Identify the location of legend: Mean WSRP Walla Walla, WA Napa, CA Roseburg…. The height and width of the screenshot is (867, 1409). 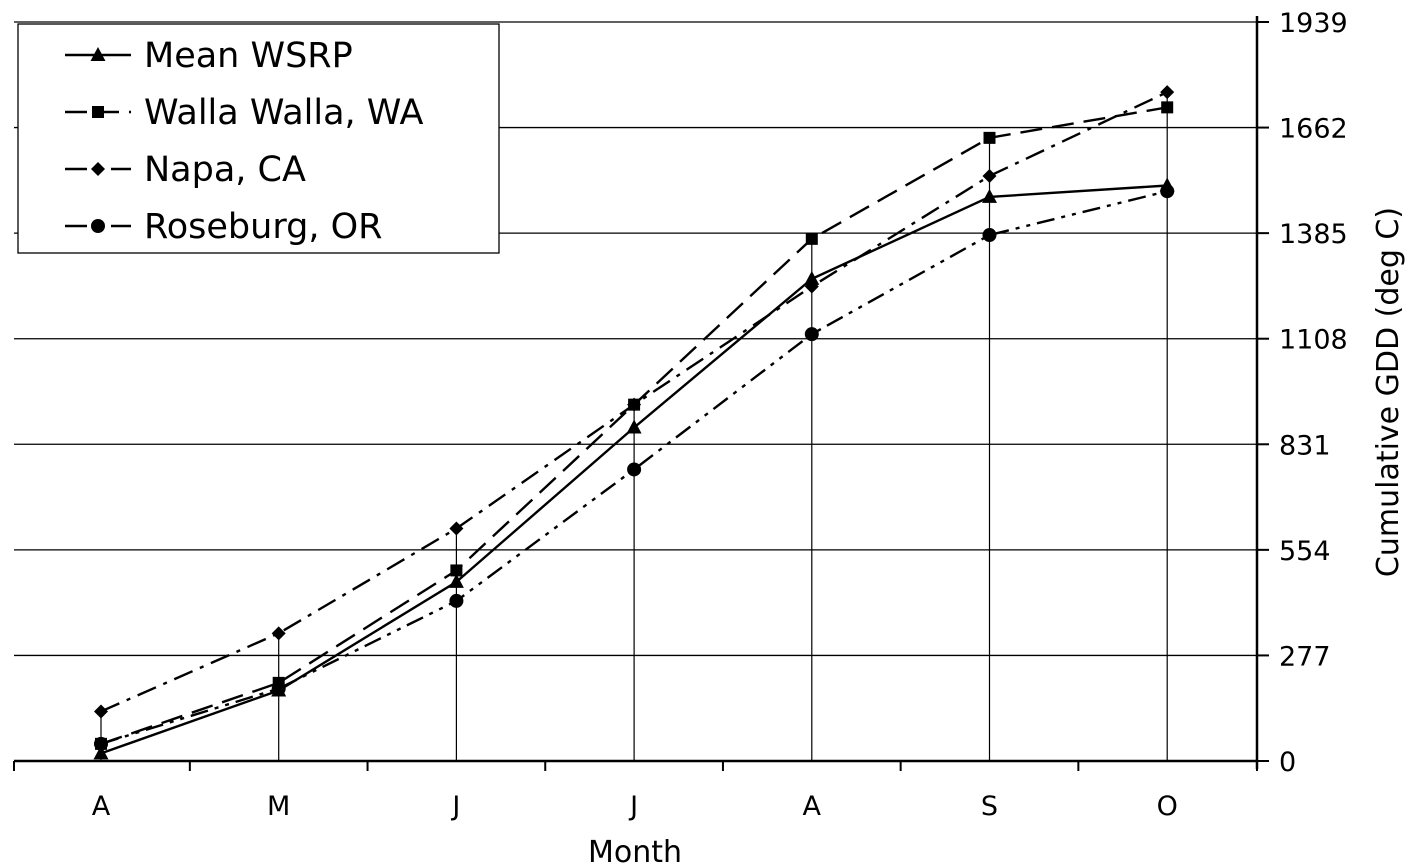
(258, 138).